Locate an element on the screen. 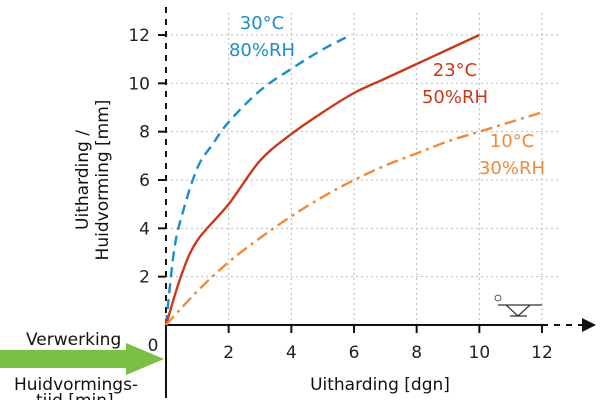 The image size is (600, 400). x-axis-arrowhead is located at coordinates (589, 325).